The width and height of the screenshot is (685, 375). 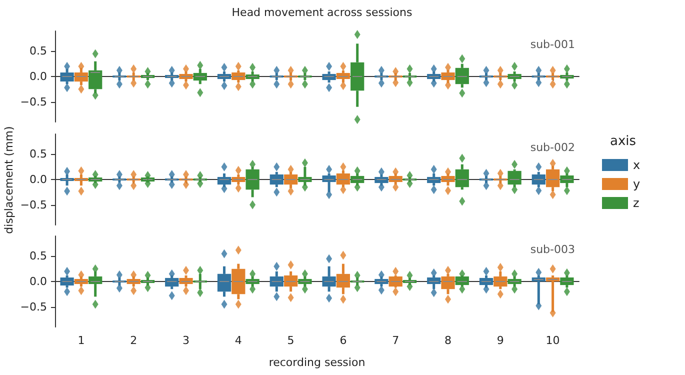 I want to click on x-tick-label: 9, so click(x=500, y=340).